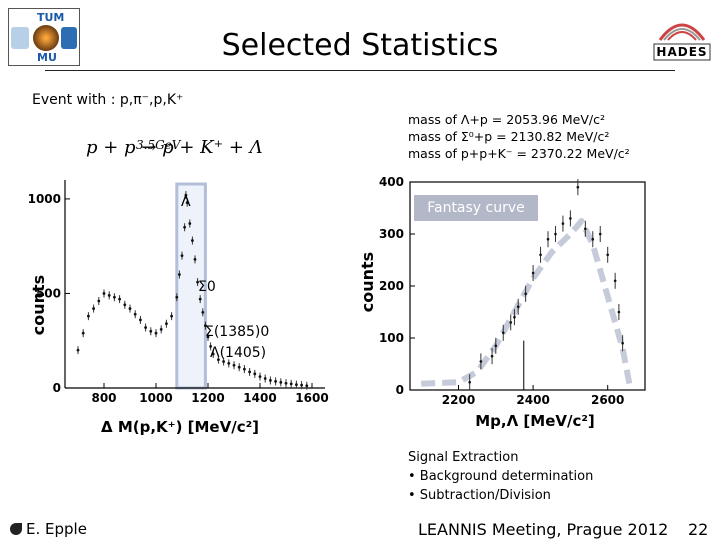 This screenshot has height=540, width=720. I want to click on lambda-label: Λ, so click(186, 202).